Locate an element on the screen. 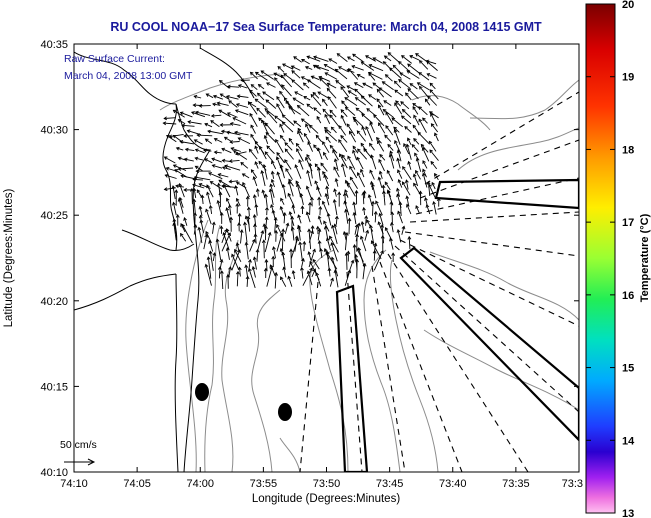  scale-arrow is located at coordinates (80, 462).